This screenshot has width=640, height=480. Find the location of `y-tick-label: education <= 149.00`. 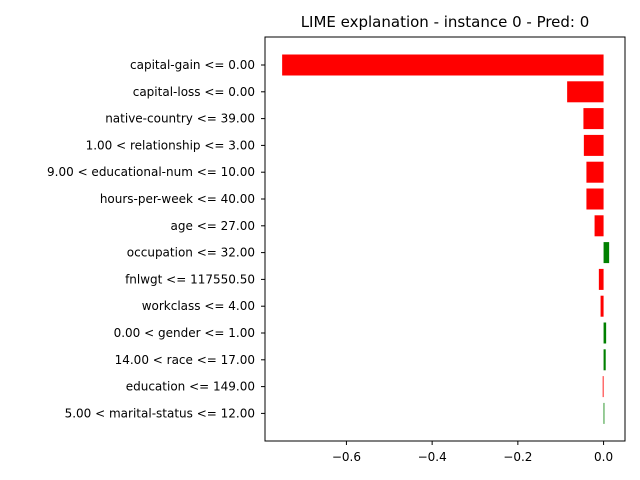

y-tick-label: education <= 149.00 is located at coordinates (190, 387).